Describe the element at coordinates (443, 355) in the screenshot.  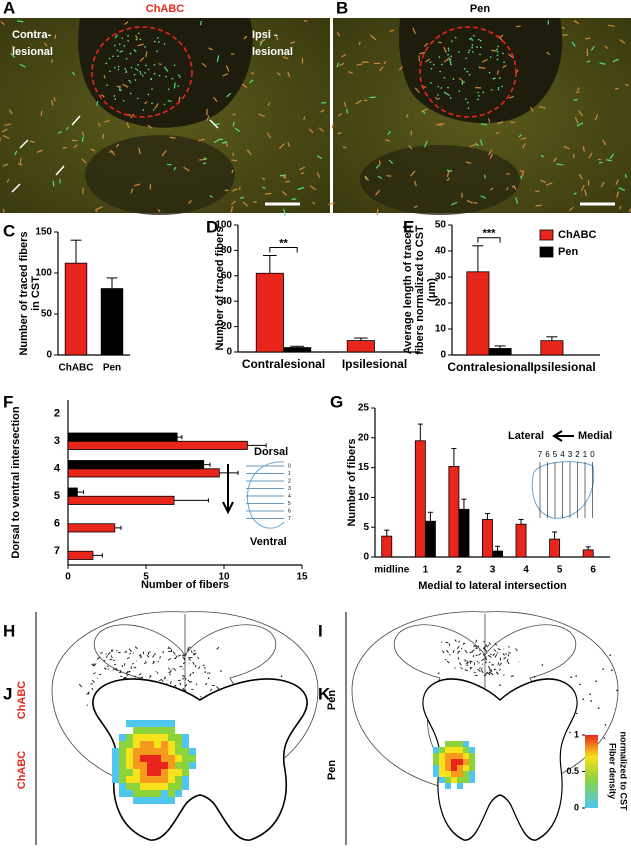
I see `y-tick-label: 0` at that location.